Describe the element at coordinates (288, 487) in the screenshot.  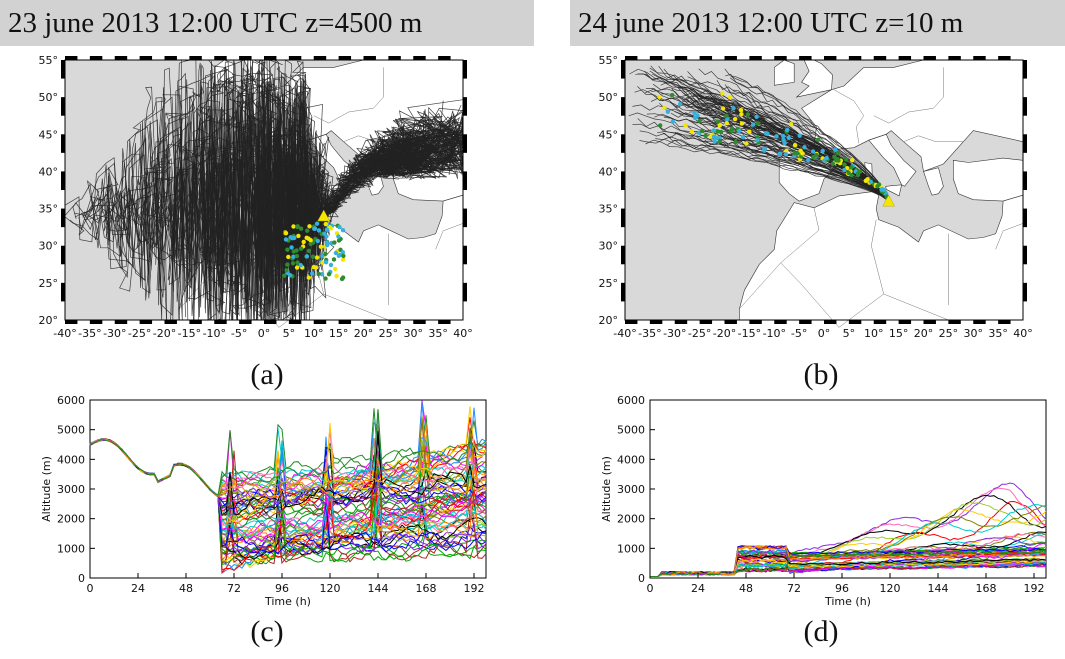
I see `series-group` at that location.